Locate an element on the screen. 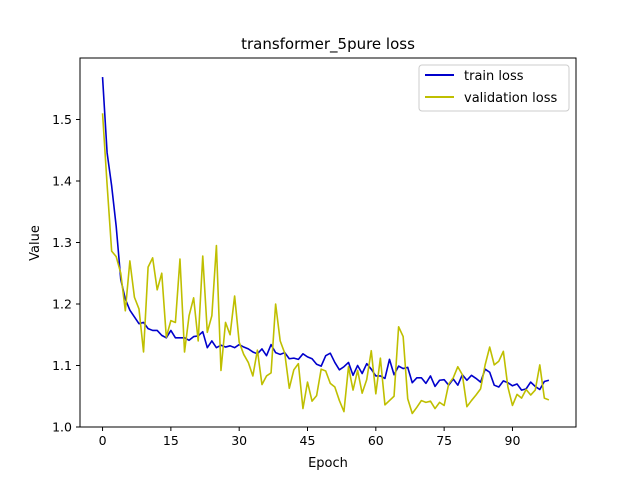  x-tick-label: 30 is located at coordinates (239, 440).